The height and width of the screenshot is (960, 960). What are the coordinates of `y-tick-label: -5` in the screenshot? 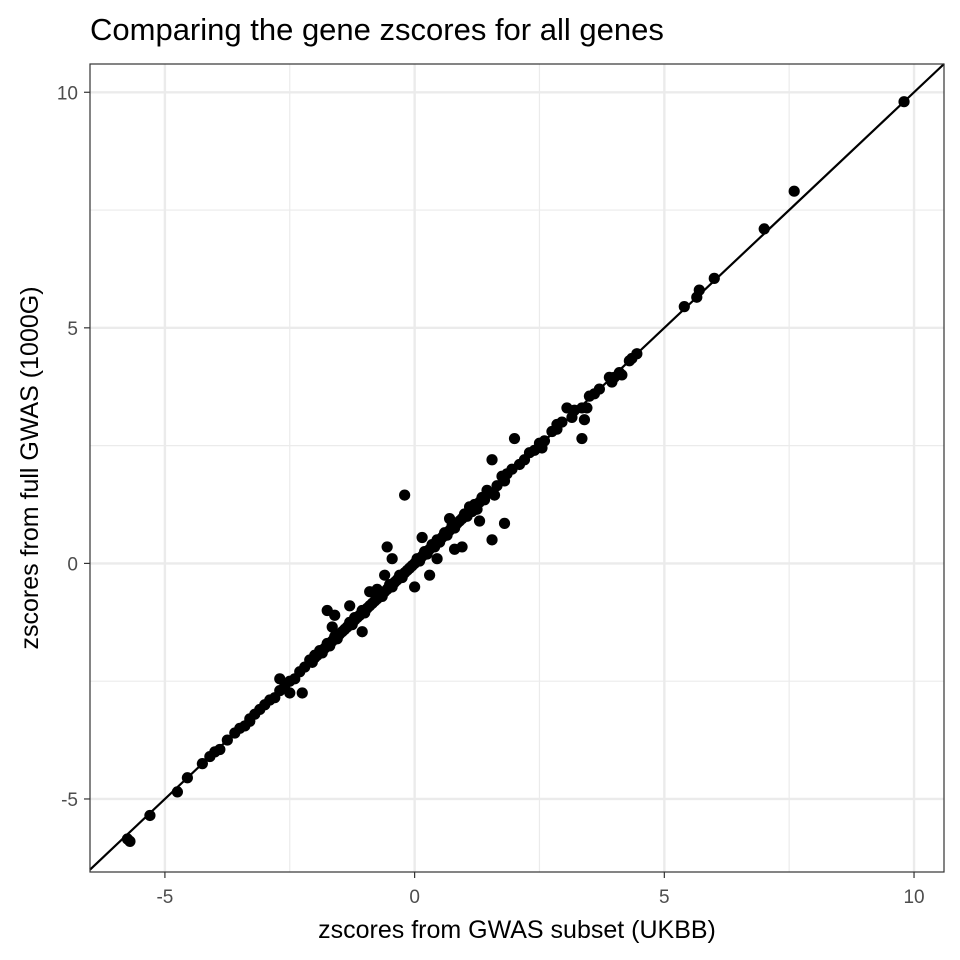 It's located at (69, 800).